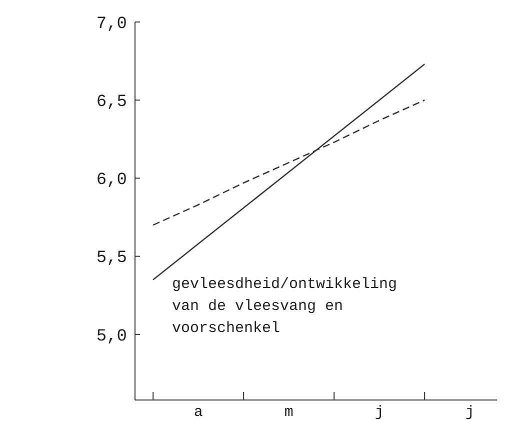 This screenshot has height=424, width=505. What do you see at coordinates (198, 412) in the screenshot?
I see `x-tick-label: a` at bounding box center [198, 412].